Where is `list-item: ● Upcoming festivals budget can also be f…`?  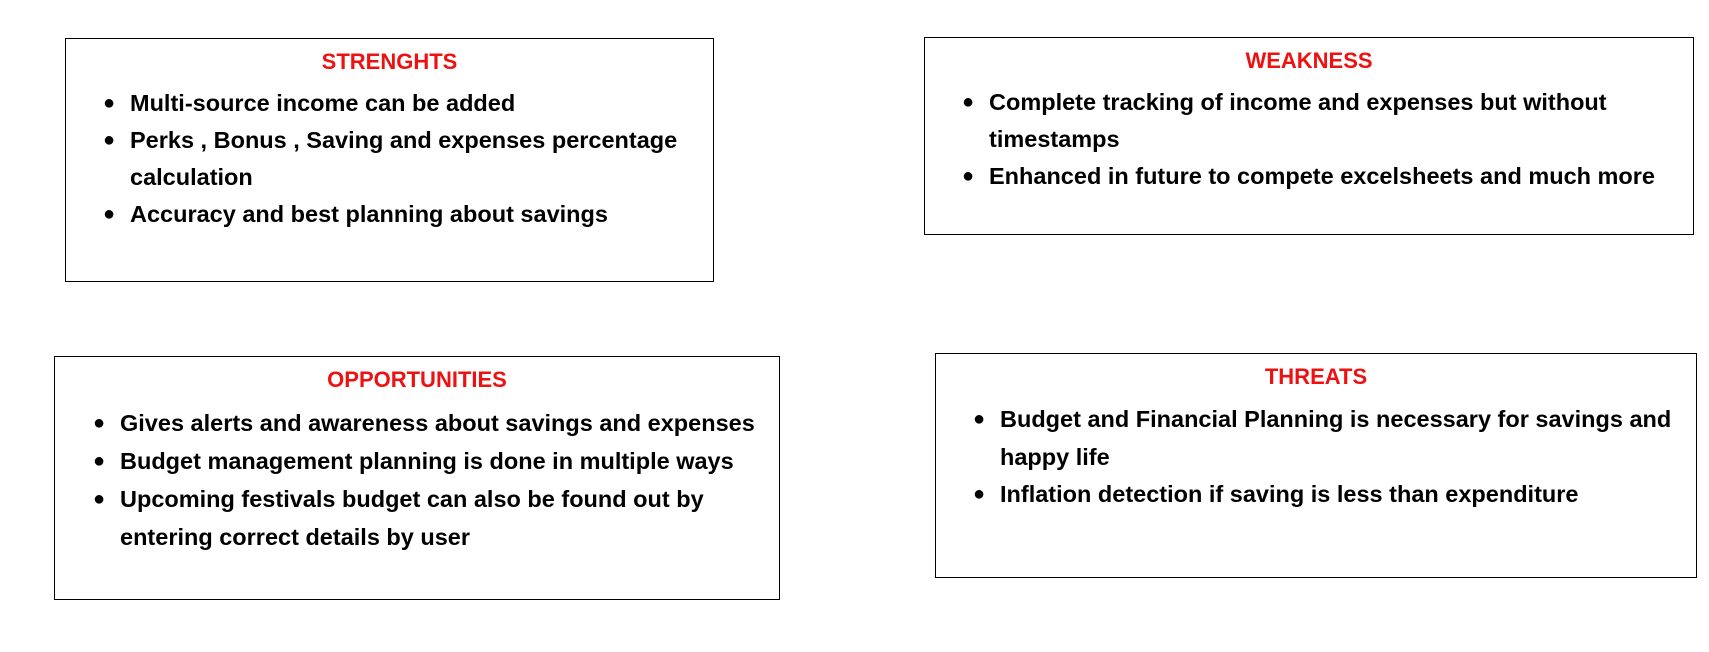 list-item: ● Upcoming festivals budget can also be f… is located at coordinates (417, 518).